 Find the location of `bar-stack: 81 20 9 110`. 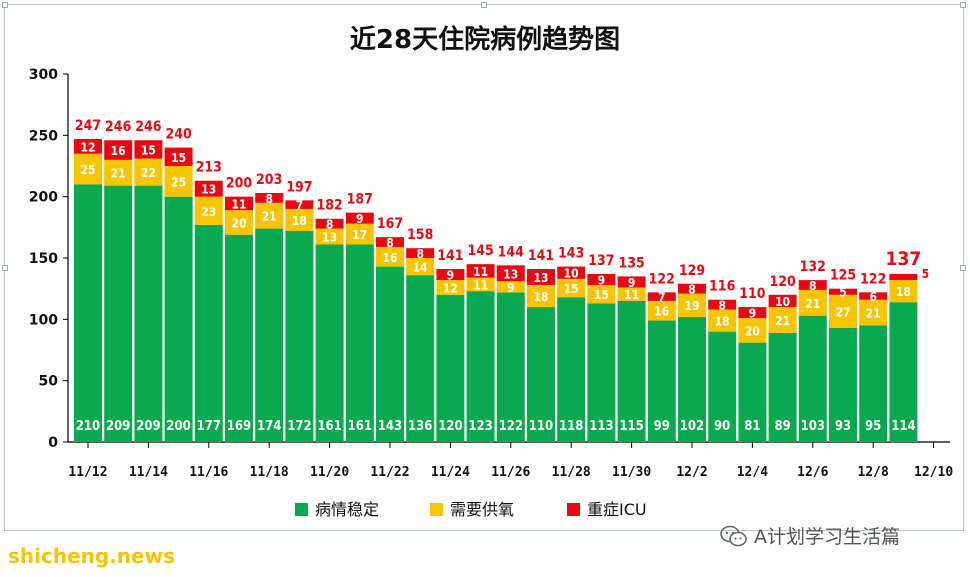

bar-stack: 81 20 9 110 is located at coordinates (752, 364).